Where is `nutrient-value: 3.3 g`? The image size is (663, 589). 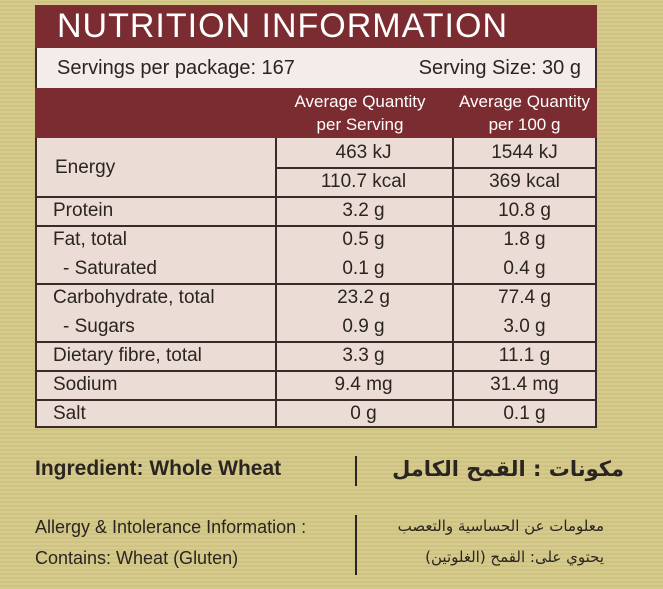
nutrient-value: 3.3 g is located at coordinates (363, 355).